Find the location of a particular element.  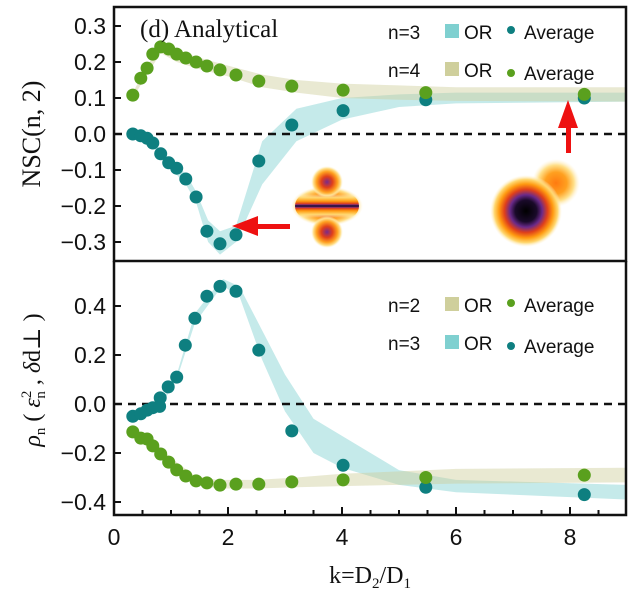

x-tick-label: 6 is located at coordinates (456, 537).